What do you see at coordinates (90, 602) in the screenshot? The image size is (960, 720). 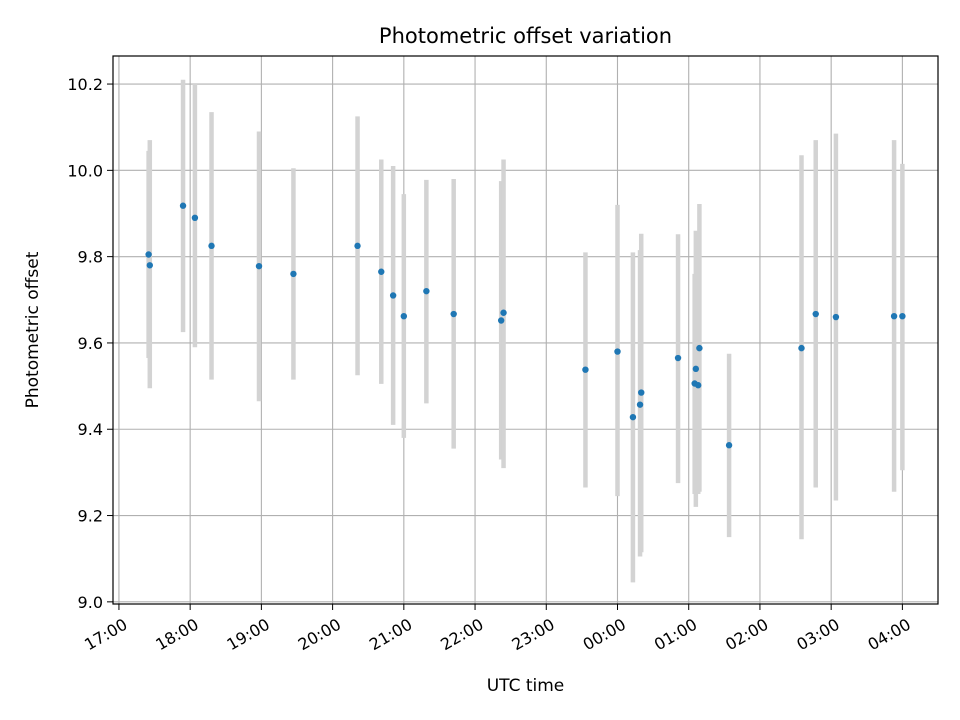 I see `y-tick-label: 9.0` at bounding box center [90, 602].